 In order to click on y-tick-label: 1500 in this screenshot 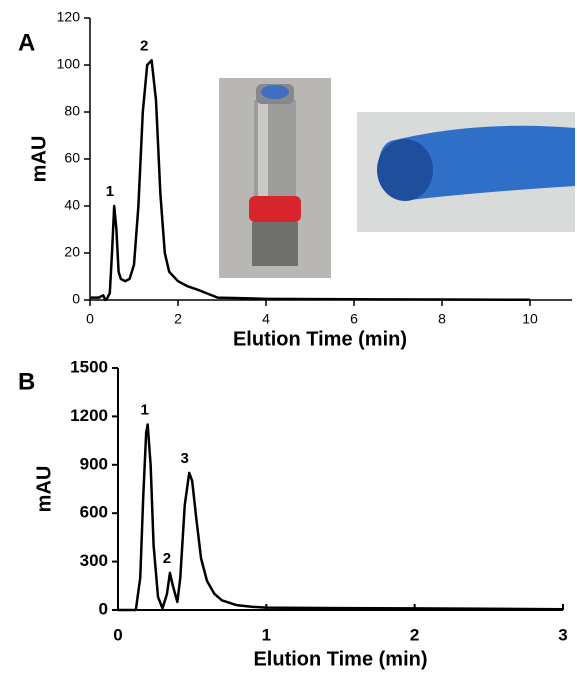, I will do `click(89, 366)`.